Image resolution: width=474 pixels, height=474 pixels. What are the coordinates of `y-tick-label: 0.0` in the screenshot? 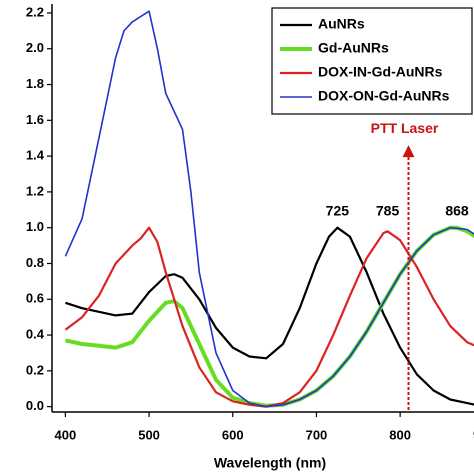 It's located at (35, 405).